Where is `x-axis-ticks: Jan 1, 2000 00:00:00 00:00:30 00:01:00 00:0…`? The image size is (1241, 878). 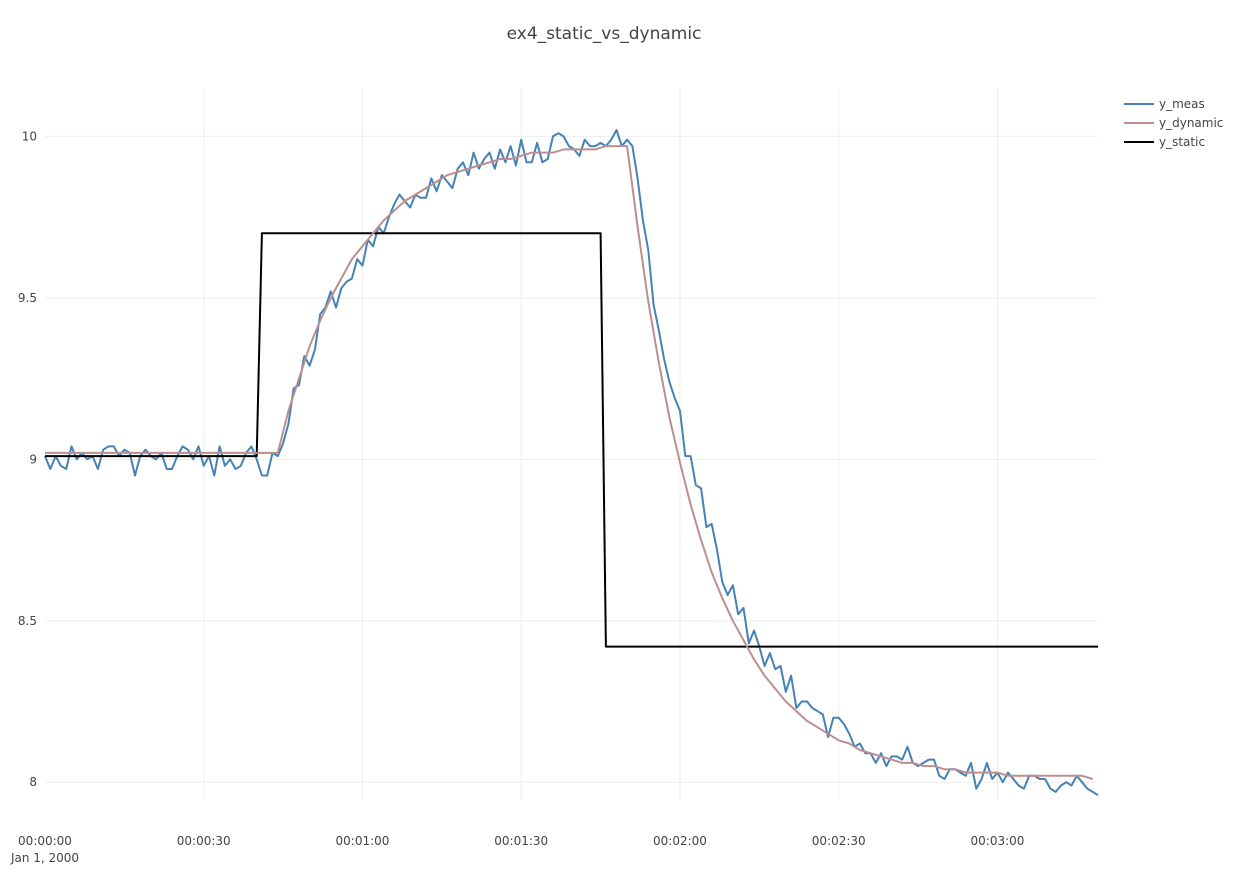 x-axis-ticks: Jan 1, 2000 00:00:00 00:00:30 00:01:00 00:0… is located at coordinates (517, 849).